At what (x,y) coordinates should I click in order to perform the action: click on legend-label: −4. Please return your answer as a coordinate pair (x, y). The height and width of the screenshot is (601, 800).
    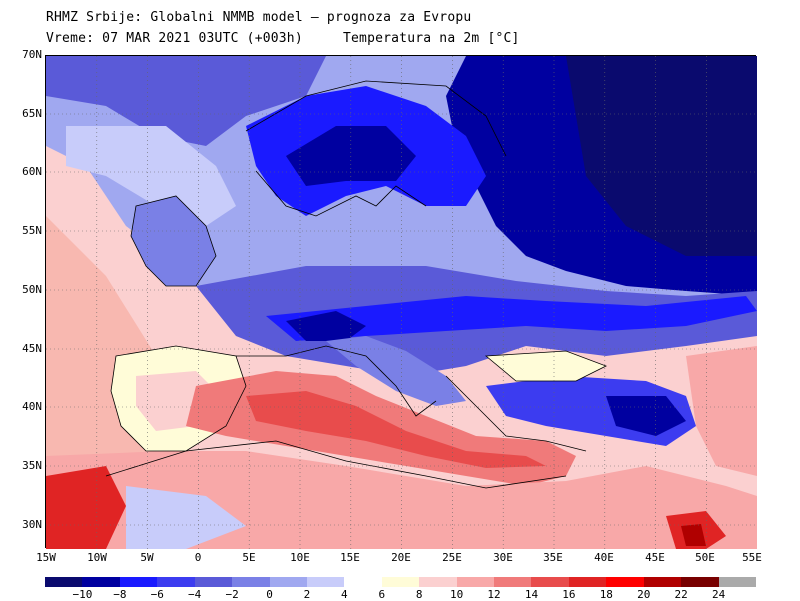
    Looking at the image, I should click on (195, 594).